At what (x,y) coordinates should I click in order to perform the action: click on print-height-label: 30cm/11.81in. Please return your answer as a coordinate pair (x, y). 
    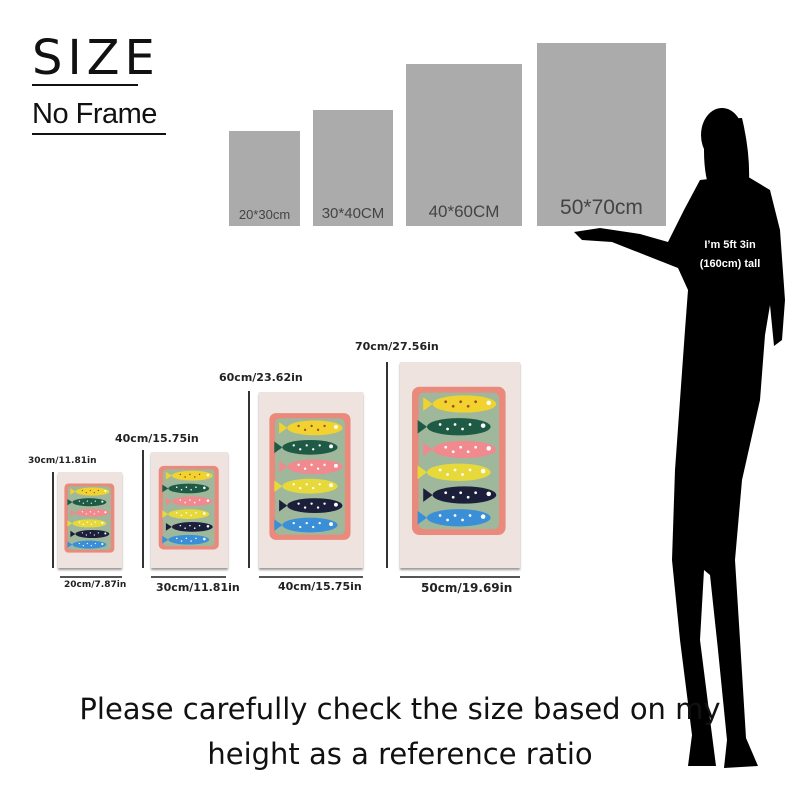
    Looking at the image, I should click on (62, 461).